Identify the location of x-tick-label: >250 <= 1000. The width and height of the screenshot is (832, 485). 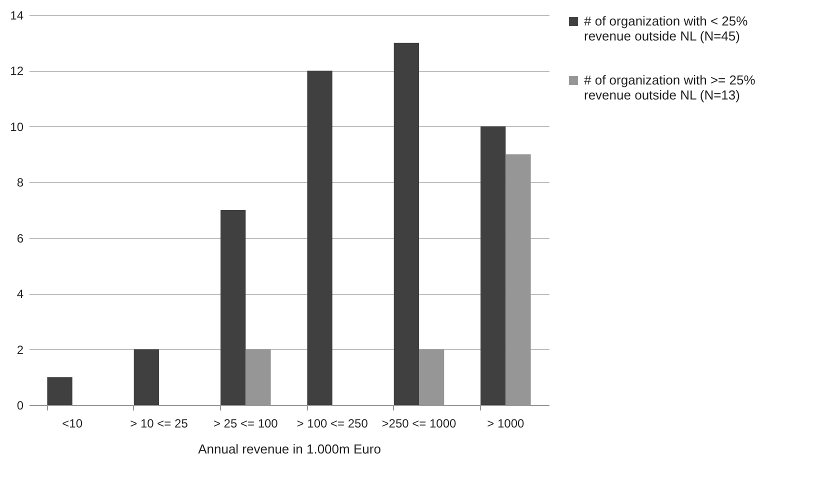
(419, 423).